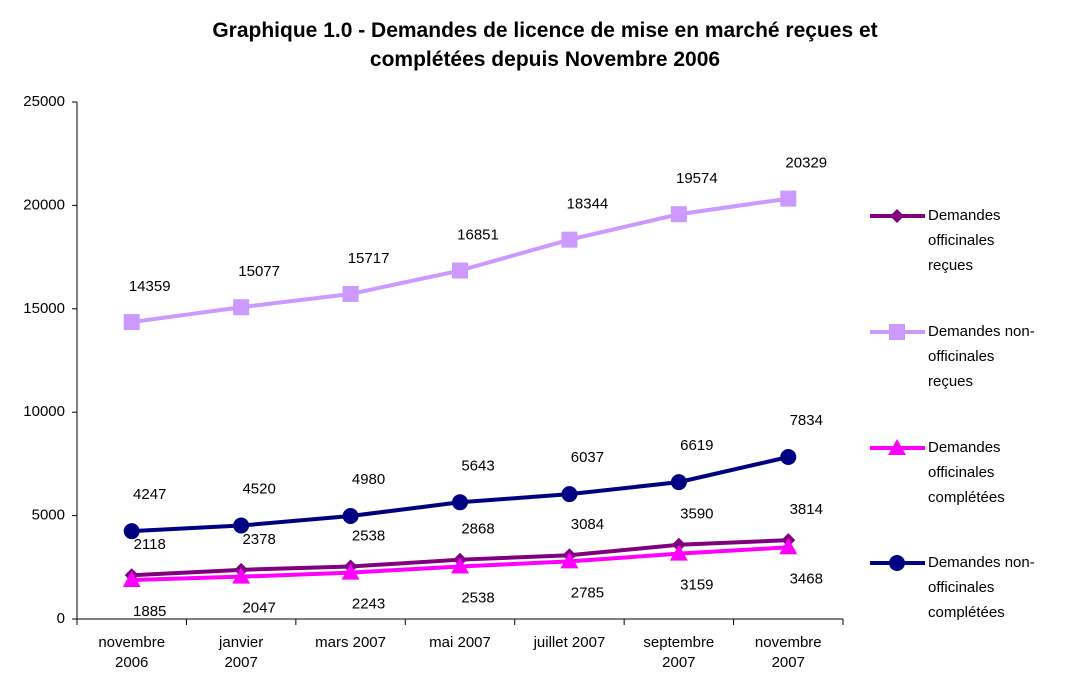 This screenshot has height=679, width=1067. I want to click on data-label: 2243, so click(368, 604).